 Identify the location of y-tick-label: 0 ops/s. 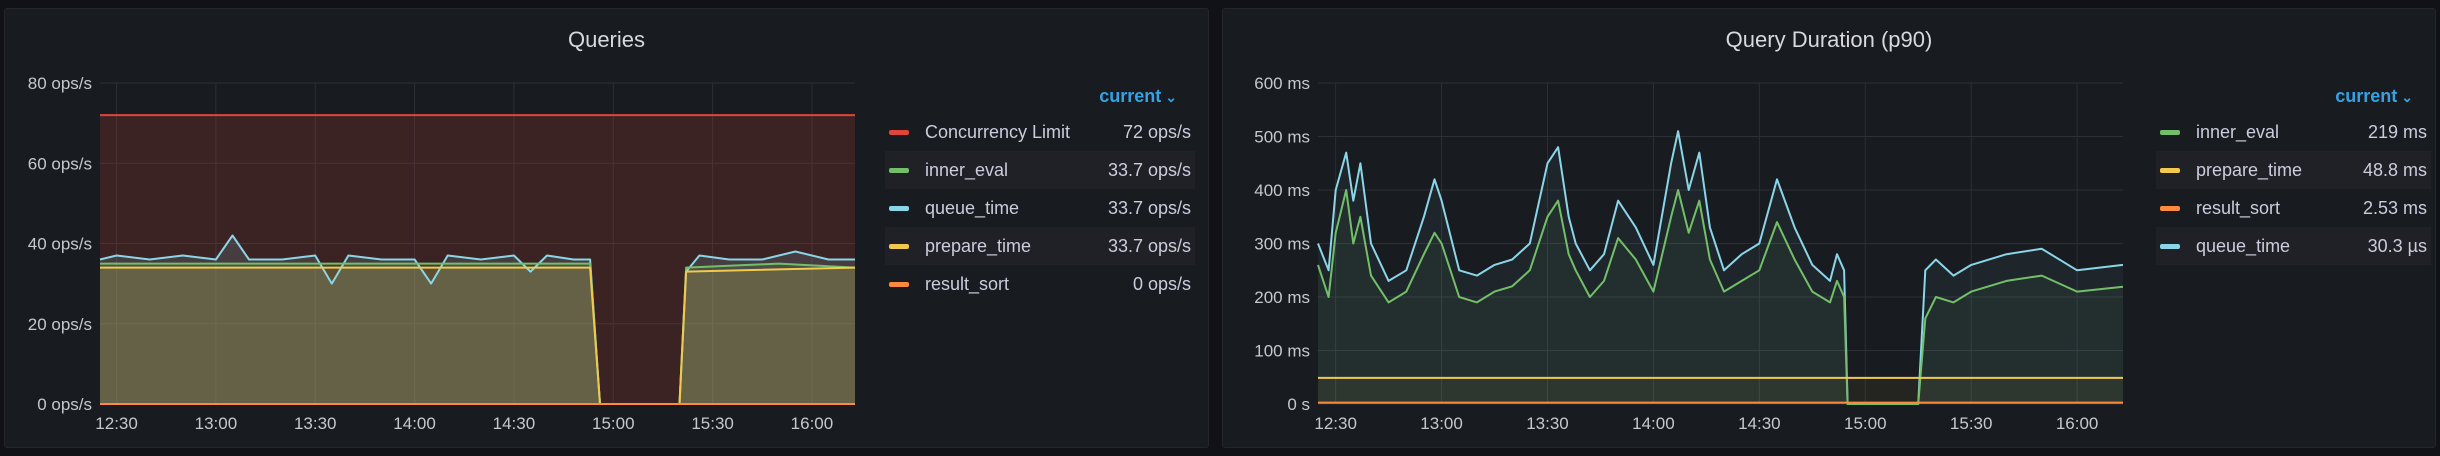
(64, 404).